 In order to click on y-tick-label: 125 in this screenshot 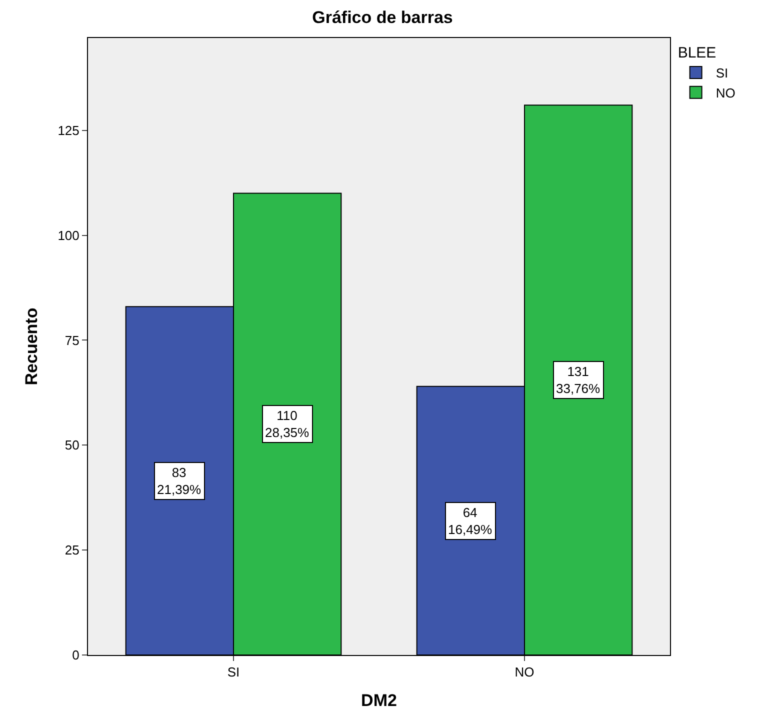, I will do `click(69, 130)`.